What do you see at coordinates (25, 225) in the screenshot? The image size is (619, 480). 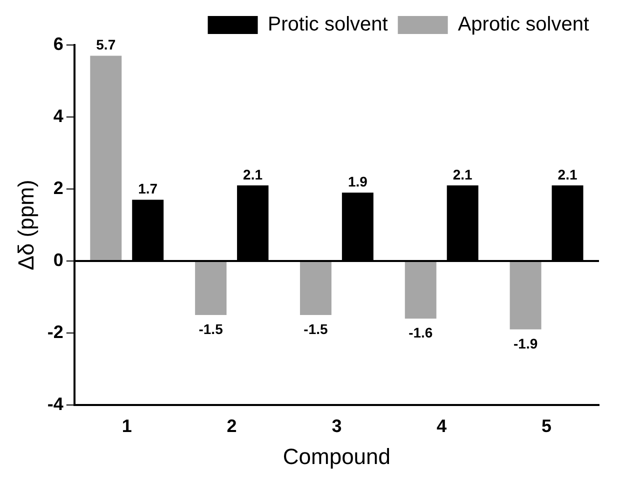 I see `y-axis-title: Δδ (ppm)` at bounding box center [25, 225].